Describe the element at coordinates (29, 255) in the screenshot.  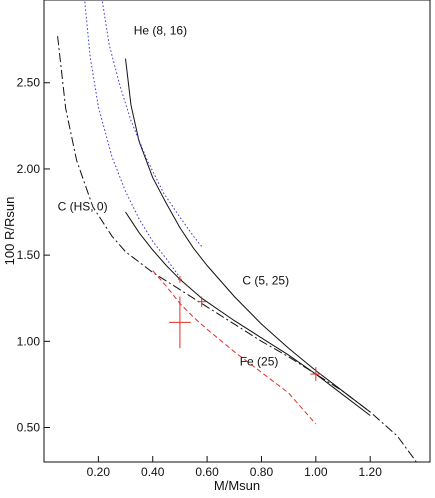
I see `y-tick-label: 1.50` at that location.